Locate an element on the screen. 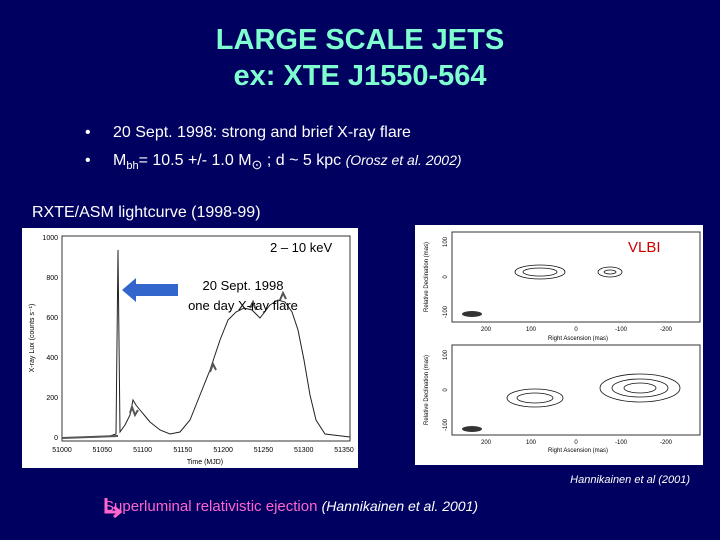  y-tick-label: 400 is located at coordinates (52, 358).